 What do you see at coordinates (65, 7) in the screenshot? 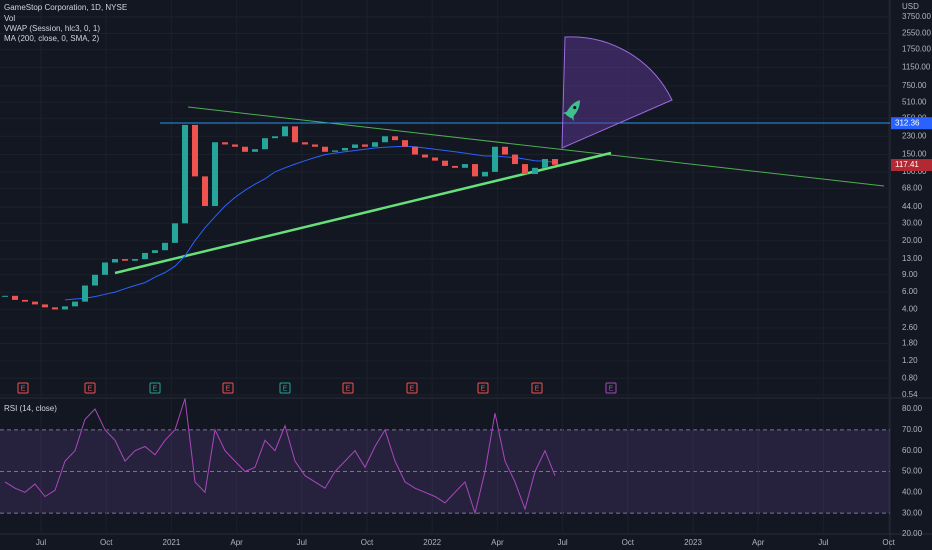
I see `legend-item: GameStop Corporation, 1D, NYSE` at bounding box center [65, 7].